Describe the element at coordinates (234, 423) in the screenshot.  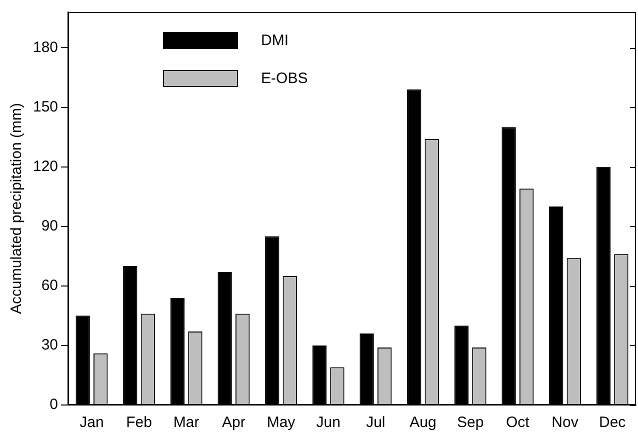
I see `x-tick-label: Apr` at that location.